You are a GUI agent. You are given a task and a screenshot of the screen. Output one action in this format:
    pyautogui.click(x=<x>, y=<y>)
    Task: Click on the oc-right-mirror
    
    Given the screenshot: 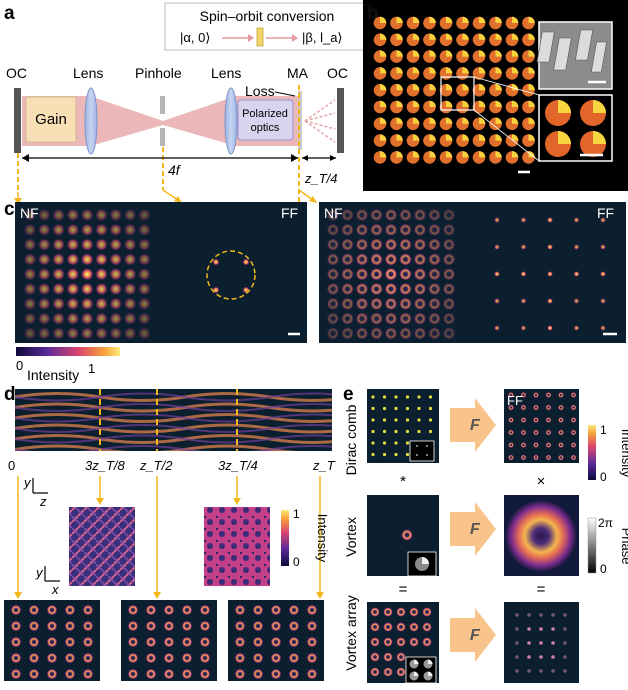 What is the action you would take?
    pyautogui.click(x=340, y=120)
    